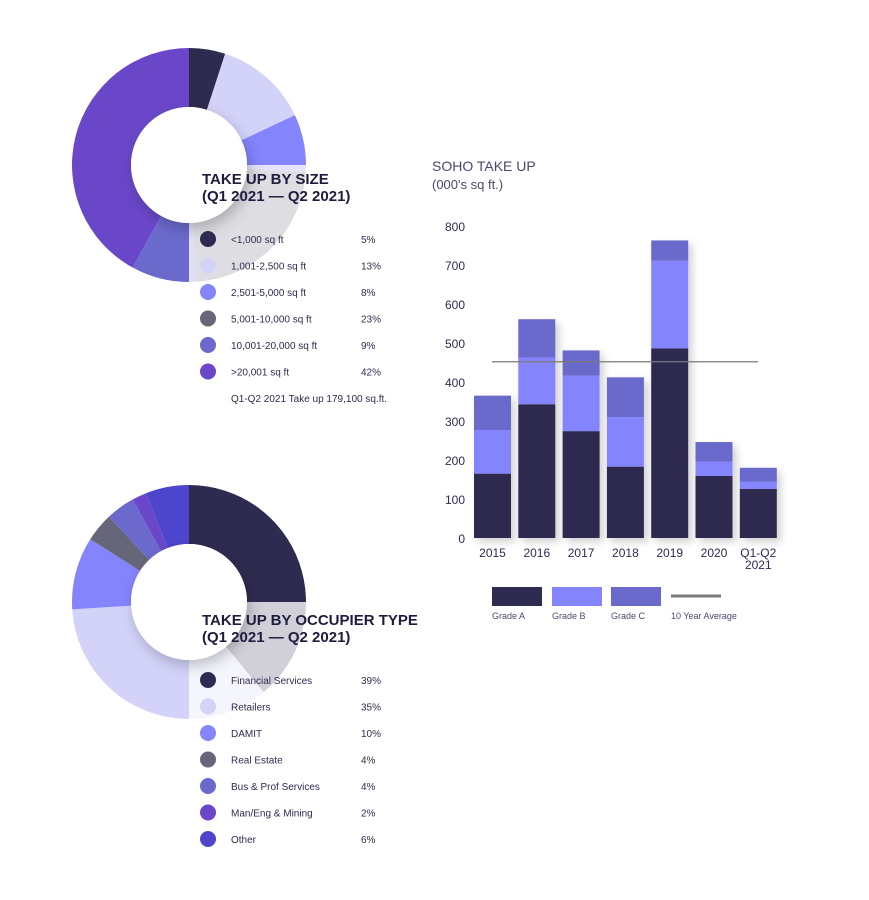 This screenshot has height=900, width=869. What do you see at coordinates (272, 814) in the screenshot?
I see `legend-label: Man/Eng & Mining` at bounding box center [272, 814].